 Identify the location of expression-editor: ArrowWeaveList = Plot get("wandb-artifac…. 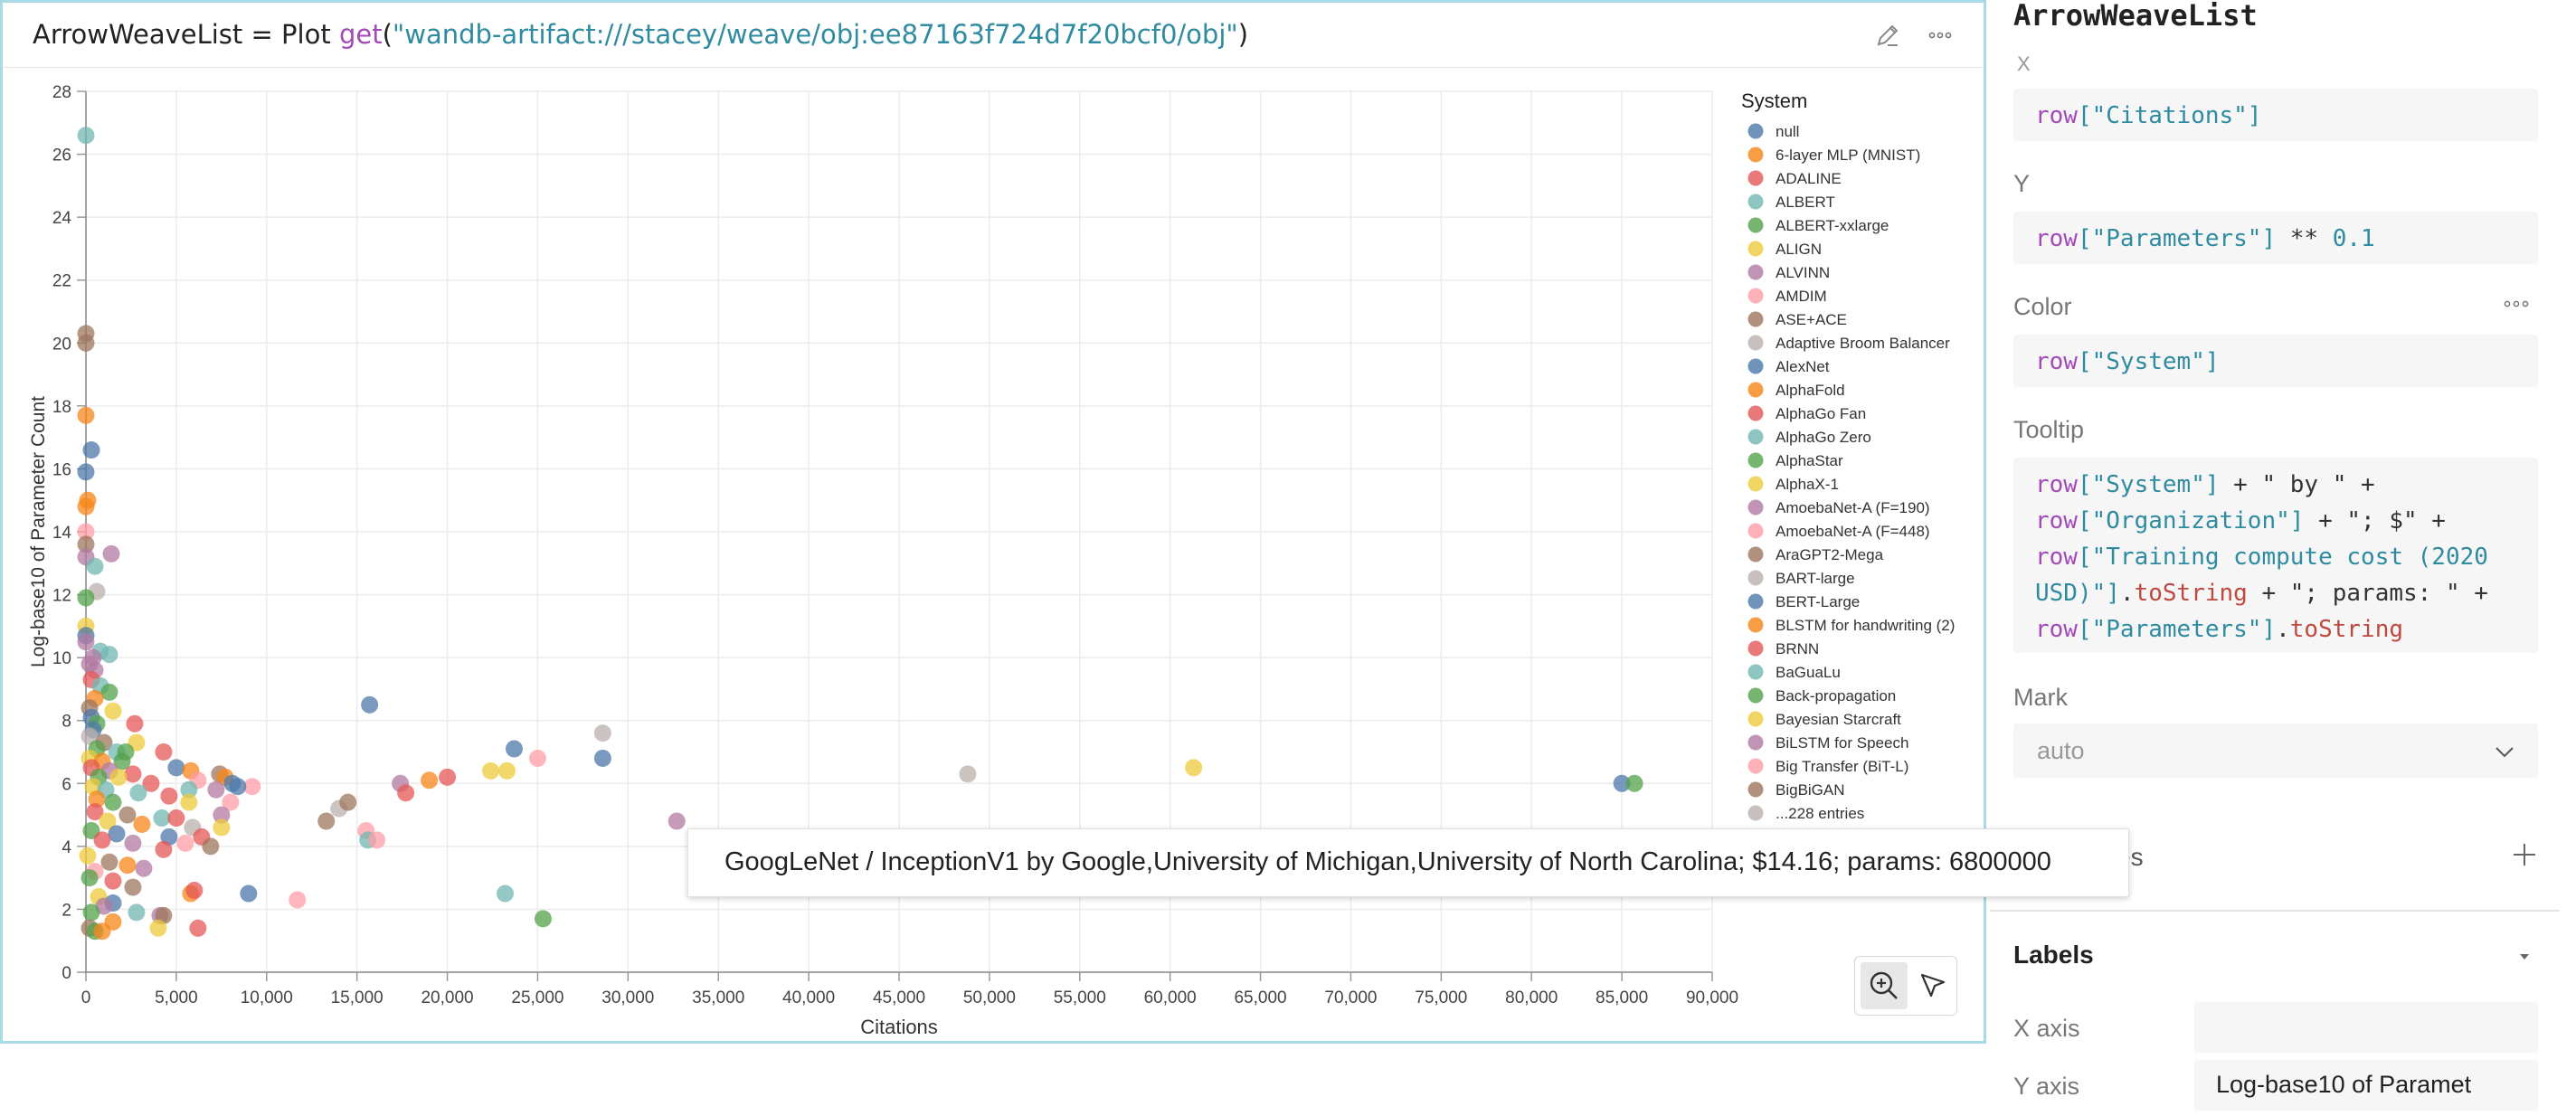
(640, 34).